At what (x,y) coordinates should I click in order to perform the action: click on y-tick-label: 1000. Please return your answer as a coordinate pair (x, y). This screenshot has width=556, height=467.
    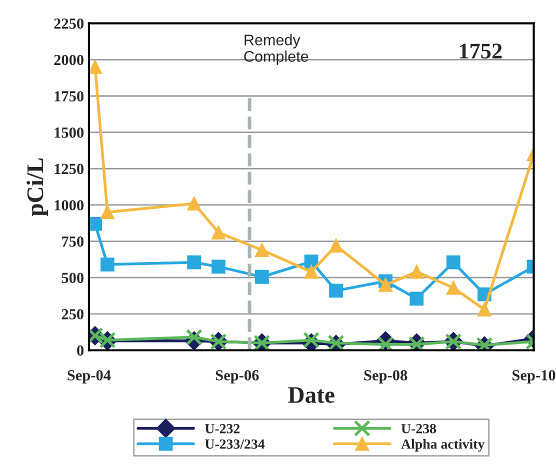
    Looking at the image, I should click on (69, 205).